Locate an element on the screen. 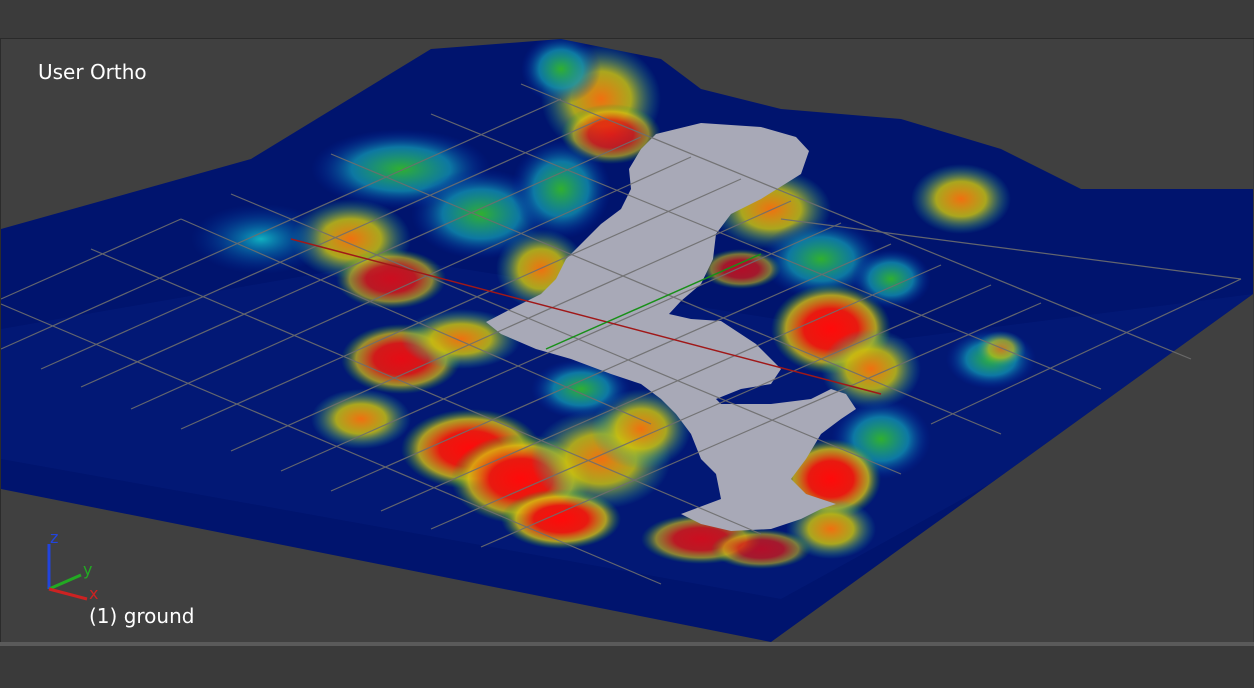 The height and width of the screenshot is (688, 1254). active-object-label: (1) ground is located at coordinates (142, 616).